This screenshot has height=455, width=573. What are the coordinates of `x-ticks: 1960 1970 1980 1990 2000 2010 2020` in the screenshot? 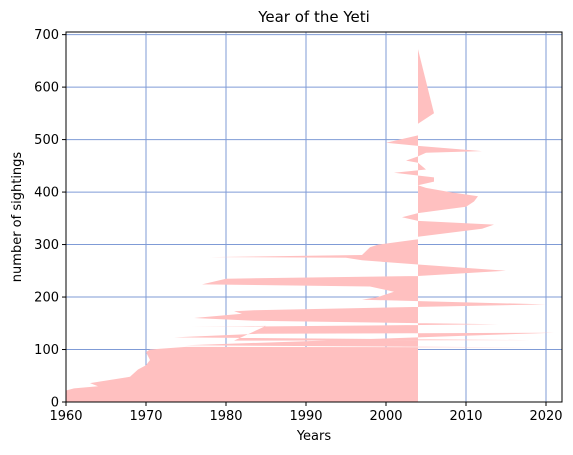 It's located at (306, 413).